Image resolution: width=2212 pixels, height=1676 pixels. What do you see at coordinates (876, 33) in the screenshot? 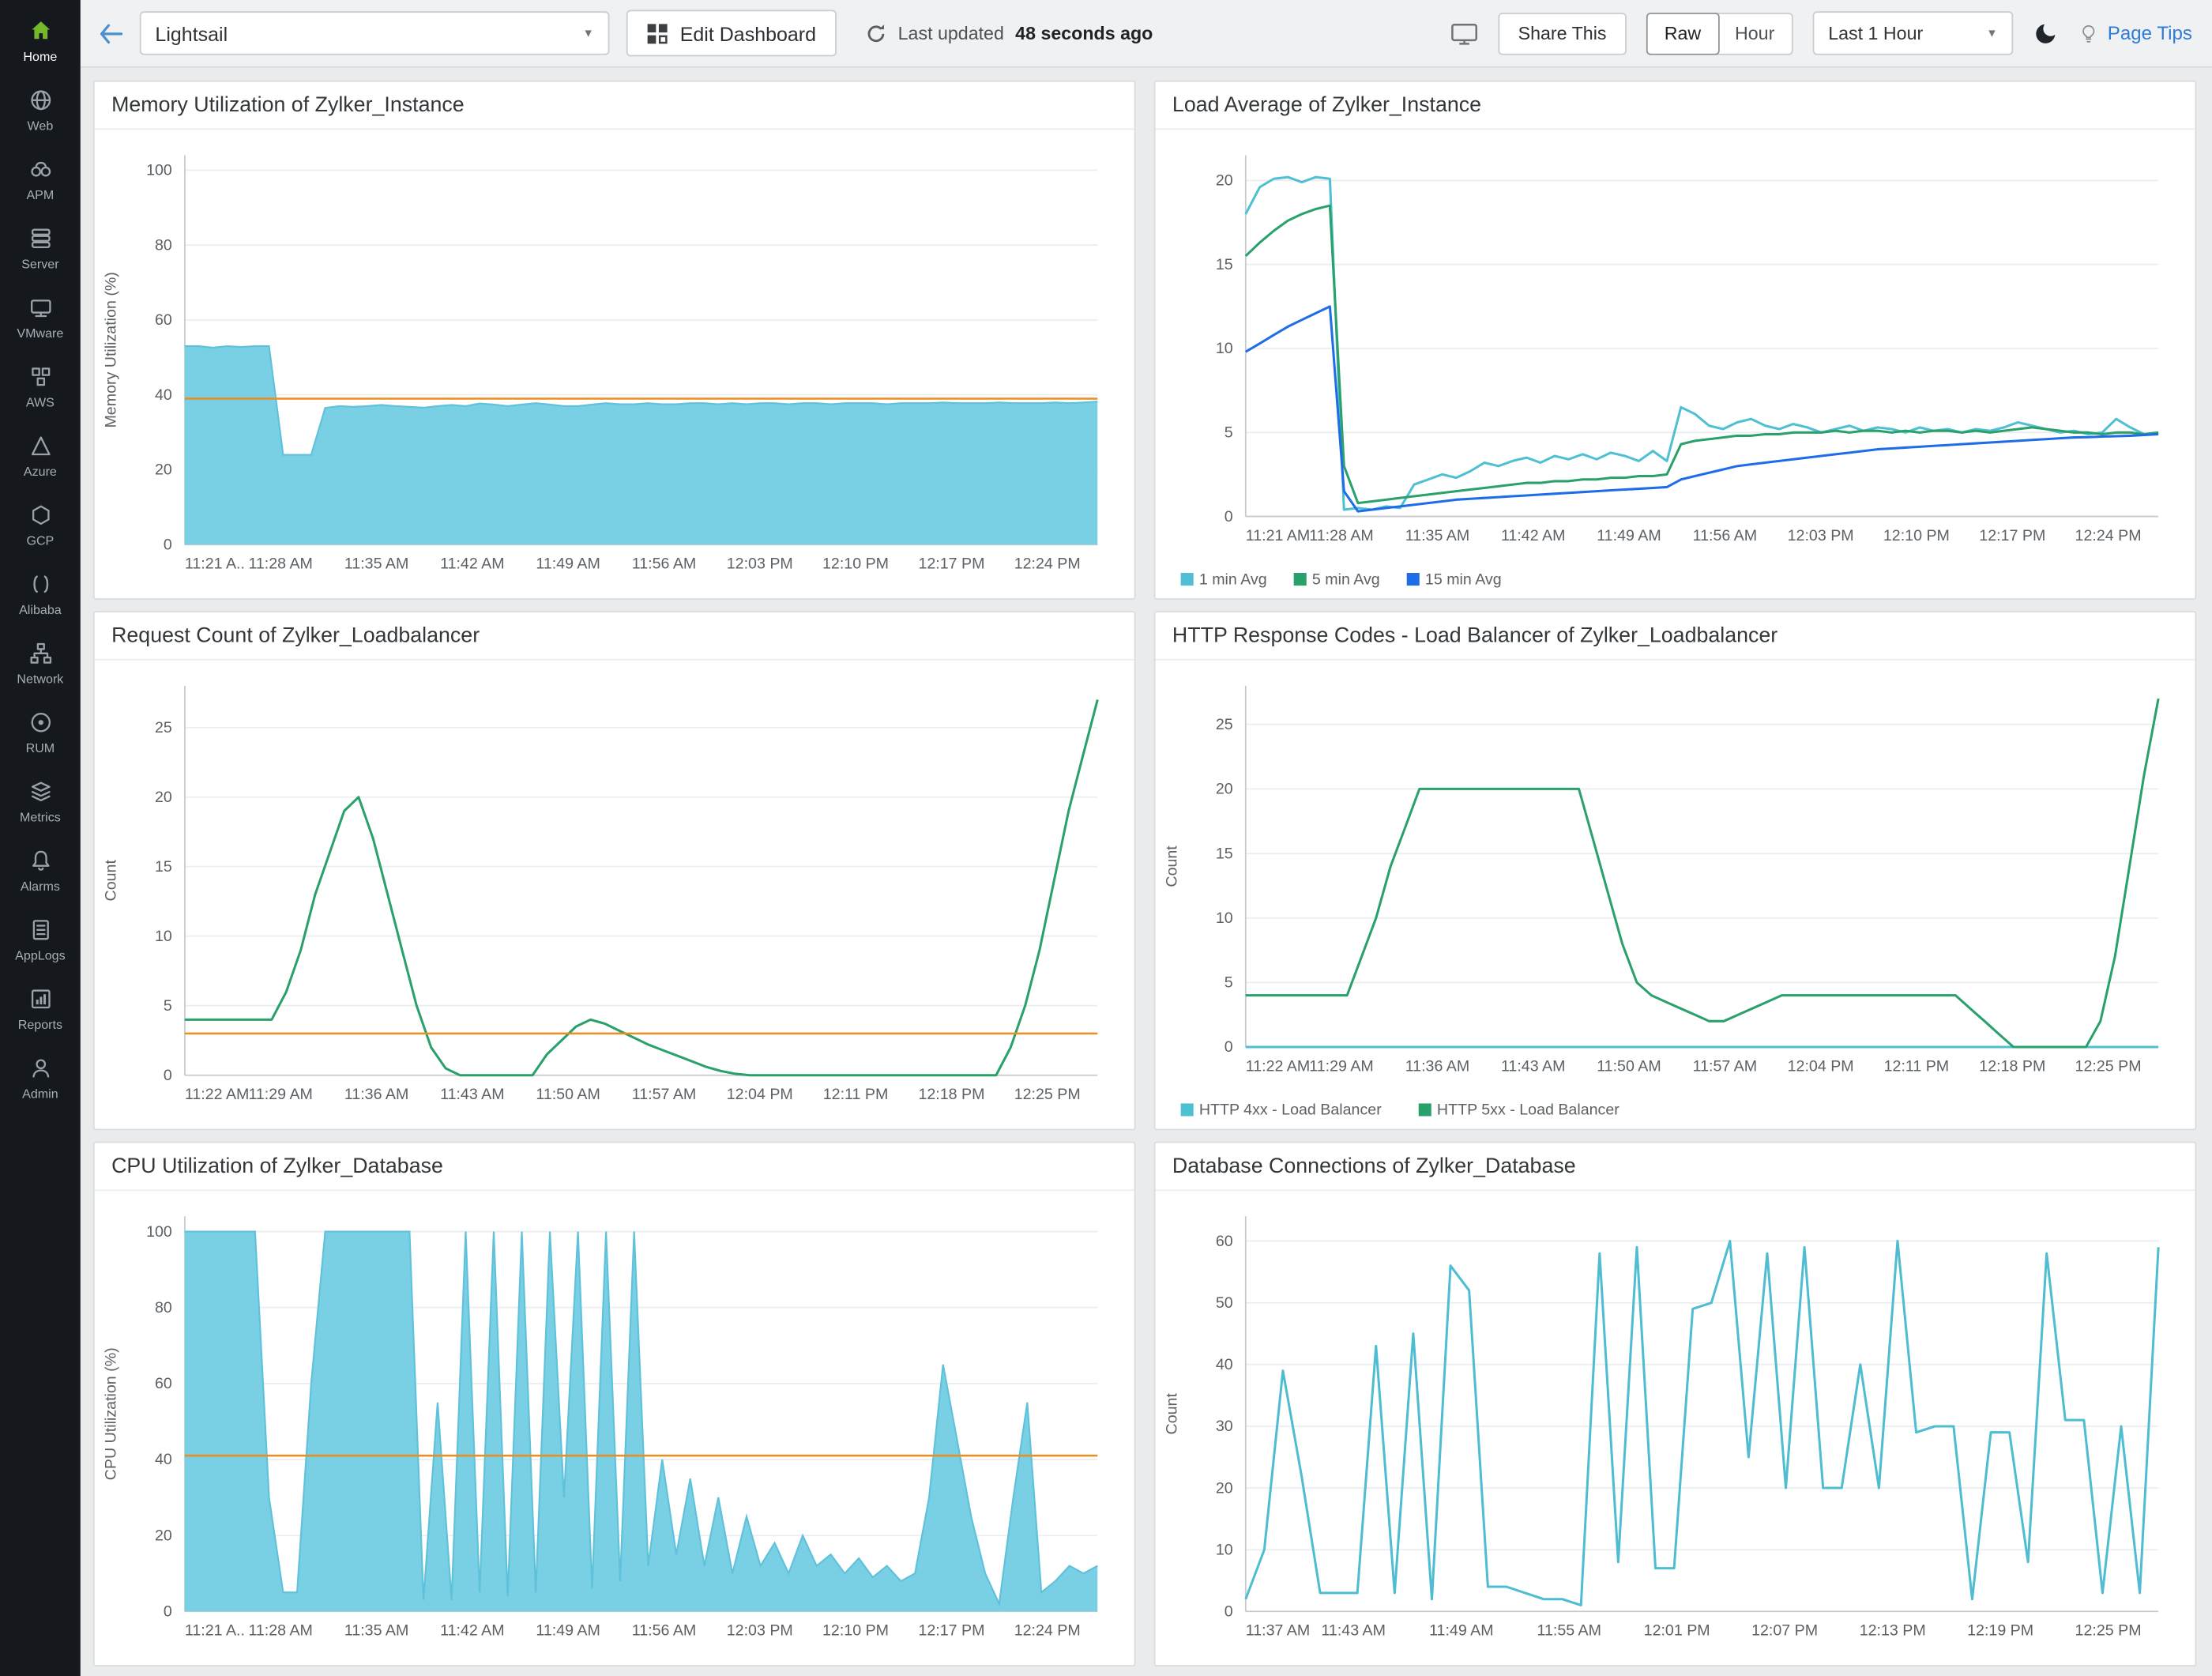
I see `refresh-icon` at bounding box center [876, 33].